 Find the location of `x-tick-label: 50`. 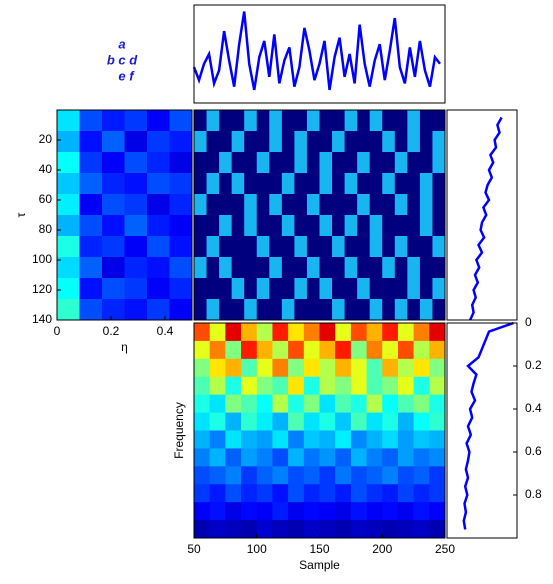

x-tick-label: 50 is located at coordinates (194, 549).